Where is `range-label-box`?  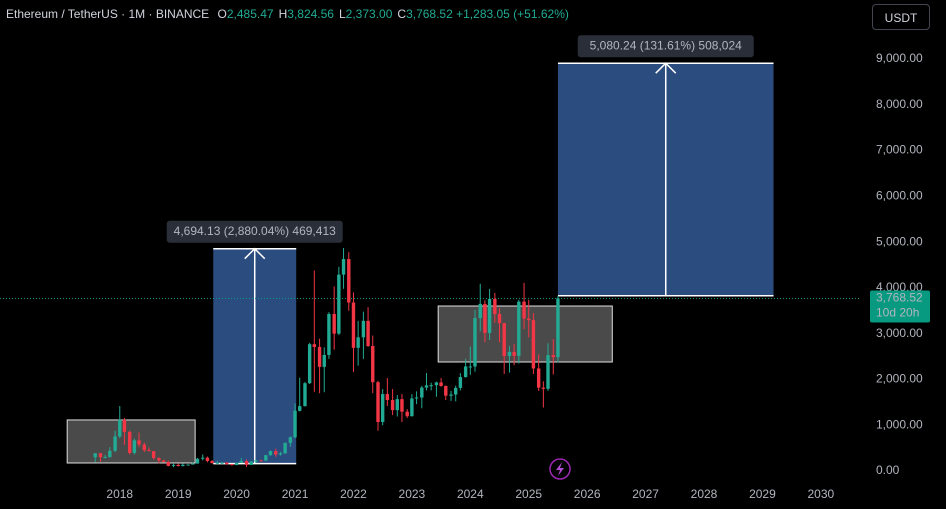
range-label-box is located at coordinates (665, 46).